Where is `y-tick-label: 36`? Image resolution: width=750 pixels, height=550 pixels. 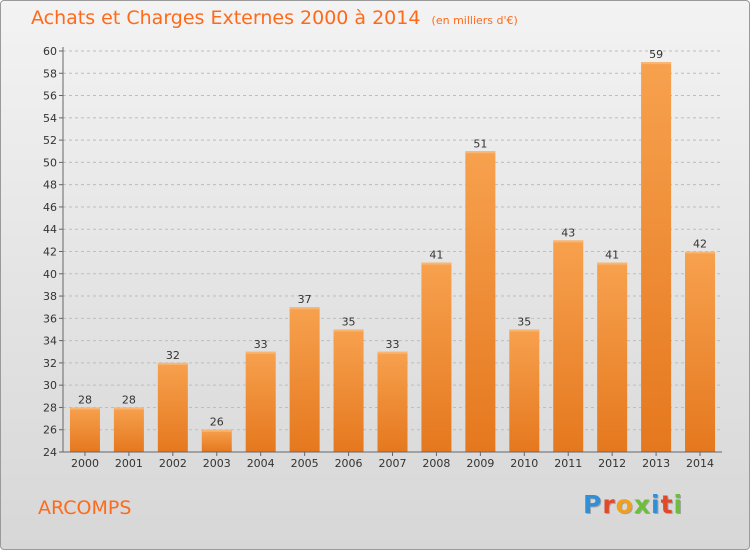 y-tick-label: 36 is located at coordinates (50, 318).